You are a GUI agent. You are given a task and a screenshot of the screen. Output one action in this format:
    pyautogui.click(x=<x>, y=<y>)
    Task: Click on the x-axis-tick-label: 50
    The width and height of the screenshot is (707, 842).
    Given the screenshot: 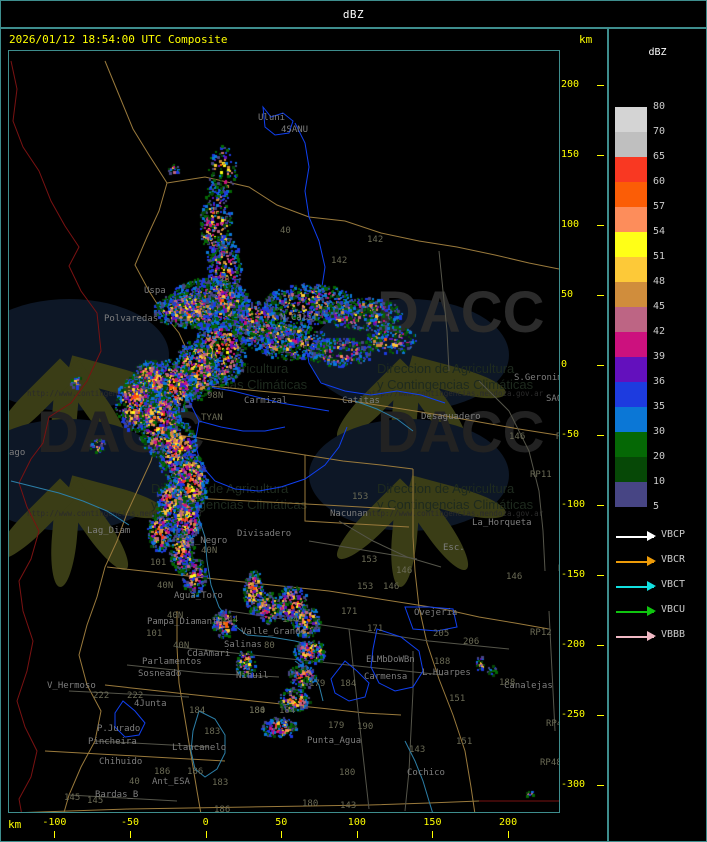 What is the action you would take?
    pyautogui.click(x=281, y=822)
    